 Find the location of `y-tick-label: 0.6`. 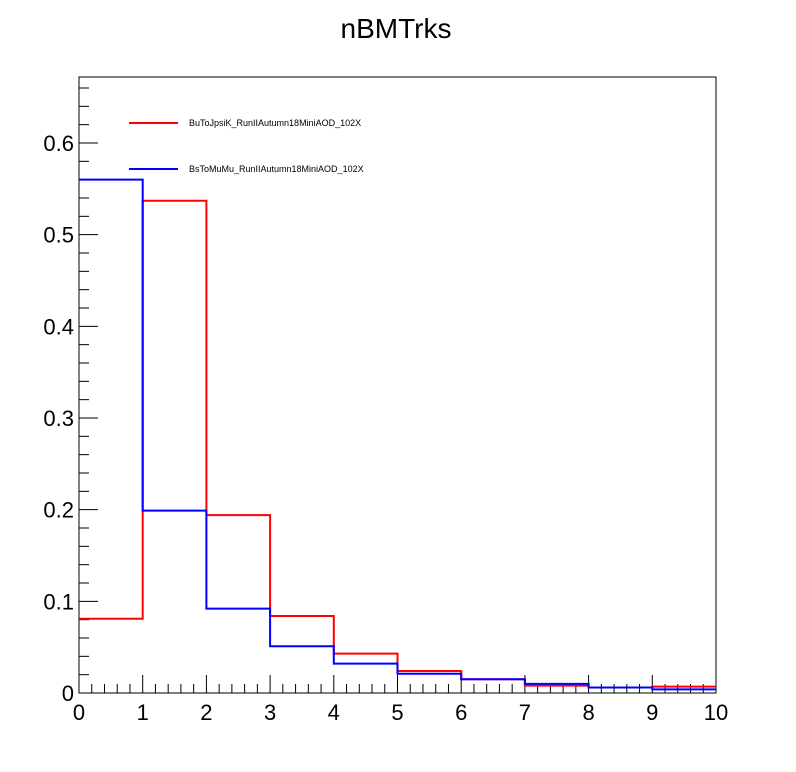

y-tick-label: 0.6 is located at coordinates (58, 143).